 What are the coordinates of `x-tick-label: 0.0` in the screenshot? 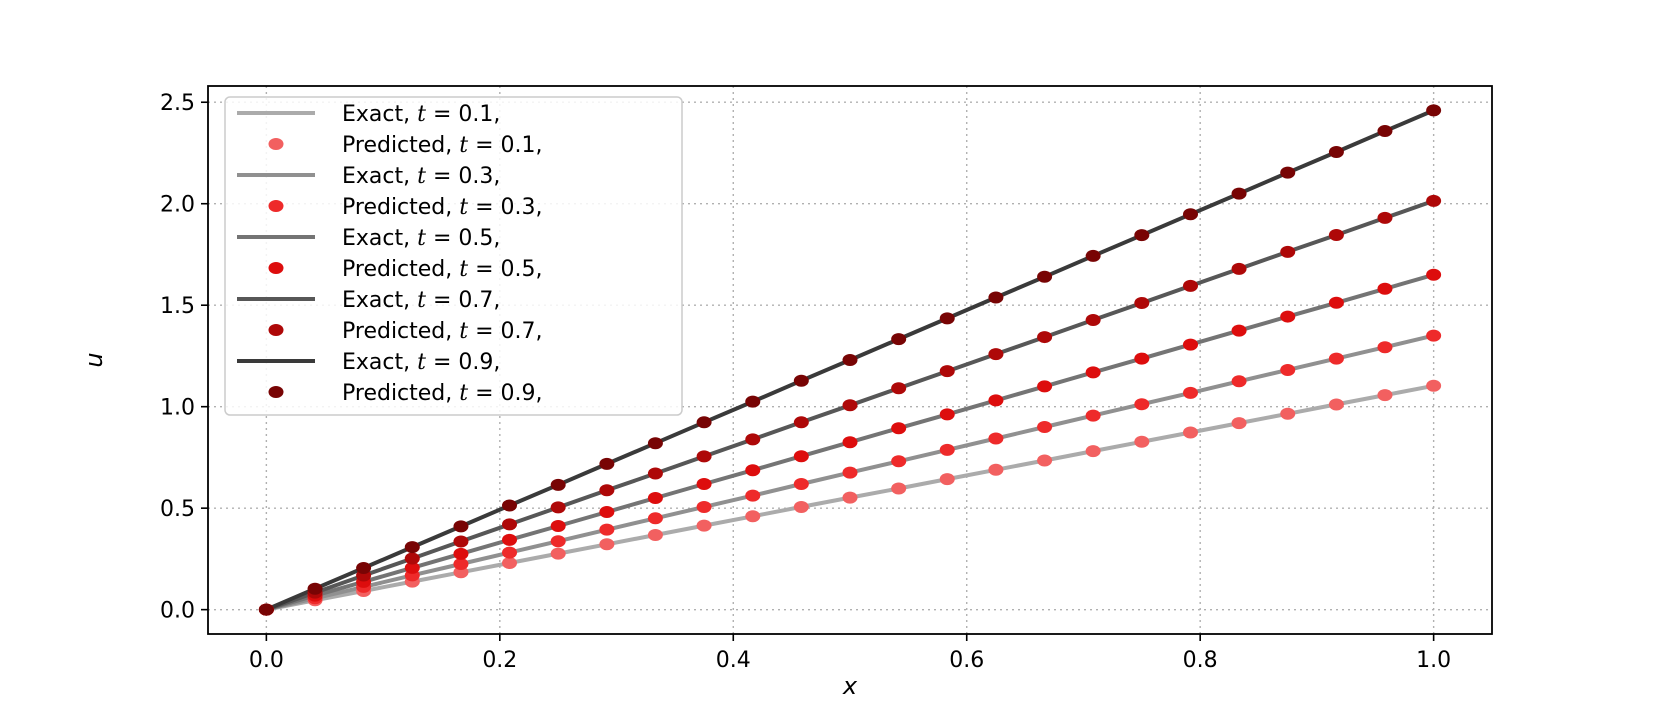 It's located at (266, 660).